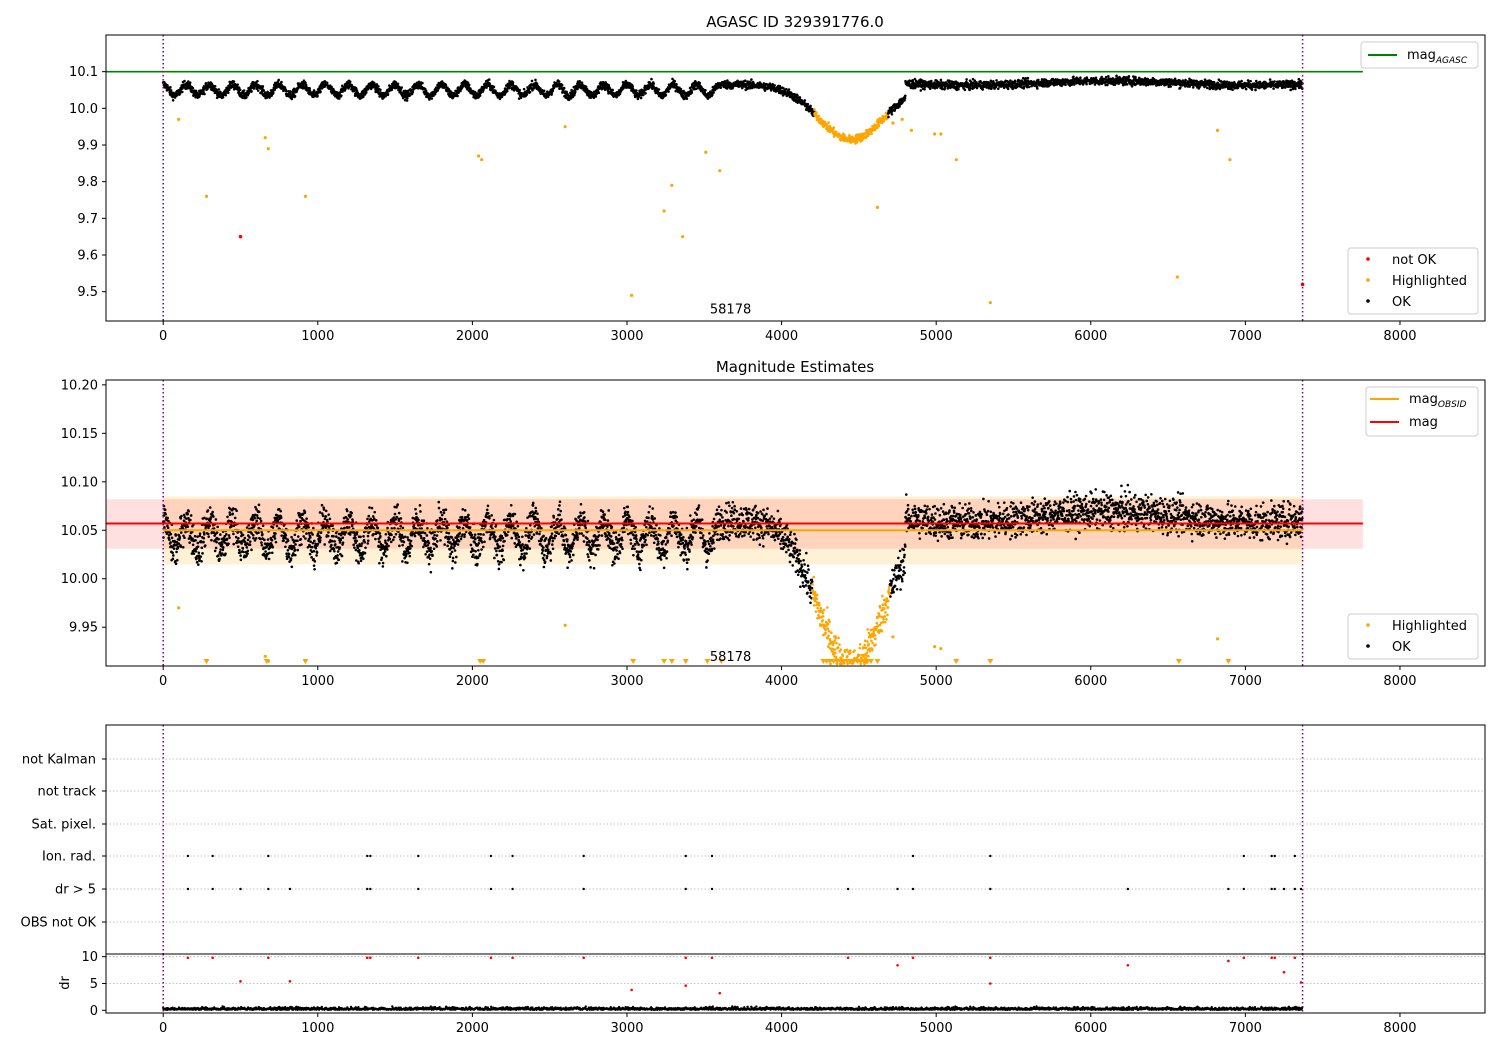  I want to click on y-tick-label: 10.1, so click(83, 72).